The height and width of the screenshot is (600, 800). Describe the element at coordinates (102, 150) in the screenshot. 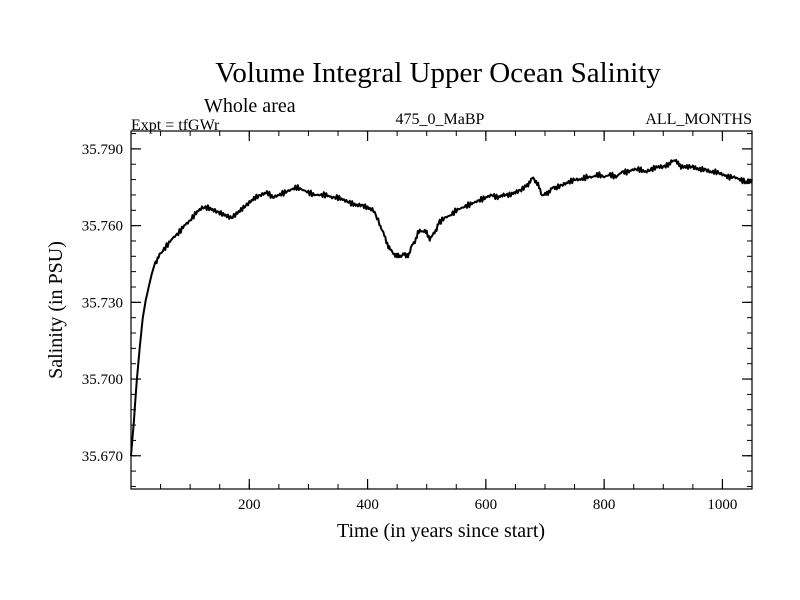

I see `y-tick-label: 35.790` at that location.